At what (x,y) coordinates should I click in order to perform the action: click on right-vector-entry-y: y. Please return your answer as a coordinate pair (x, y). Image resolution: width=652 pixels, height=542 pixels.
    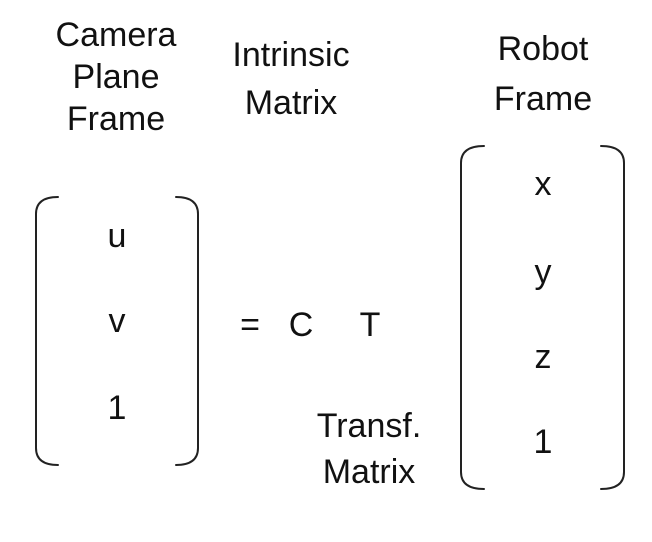
    Looking at the image, I should click on (543, 272).